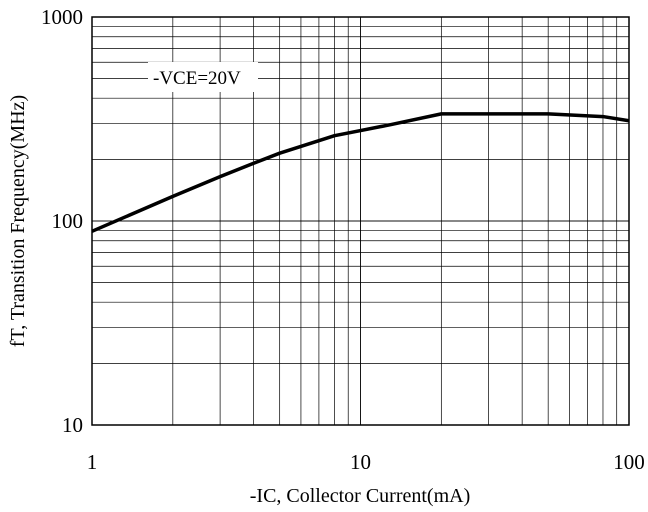  What do you see at coordinates (360, 496) in the screenshot?
I see `x-axis-label: -IC, Collector Current(mA)` at bounding box center [360, 496].